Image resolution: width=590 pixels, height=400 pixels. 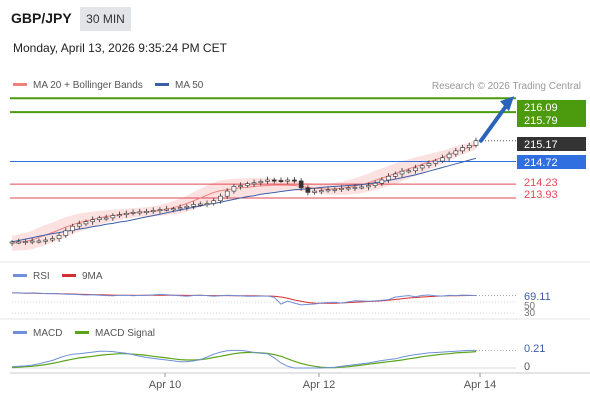 I want to click on legend-macd-signal-label: MACD Signal, so click(x=125, y=333).